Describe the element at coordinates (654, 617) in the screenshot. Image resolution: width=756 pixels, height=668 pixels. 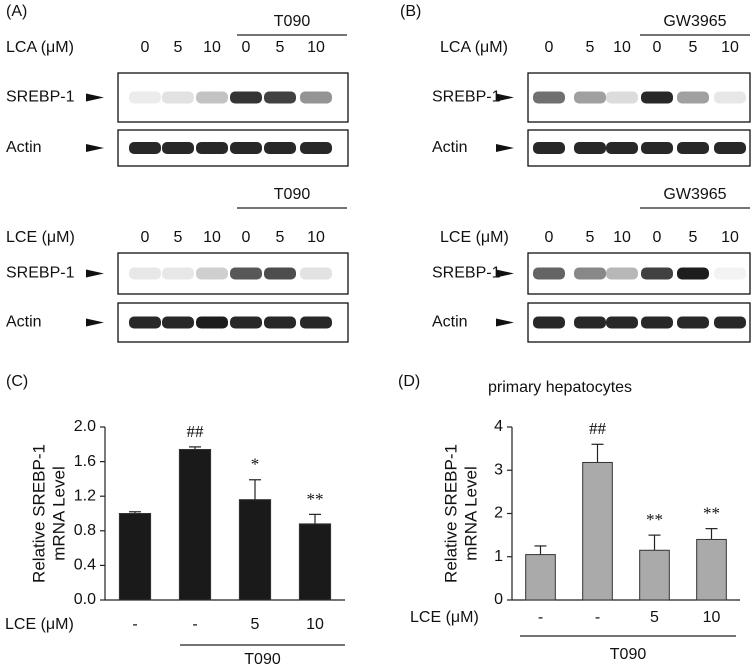
I see `x-tick-label: 5` at that location.